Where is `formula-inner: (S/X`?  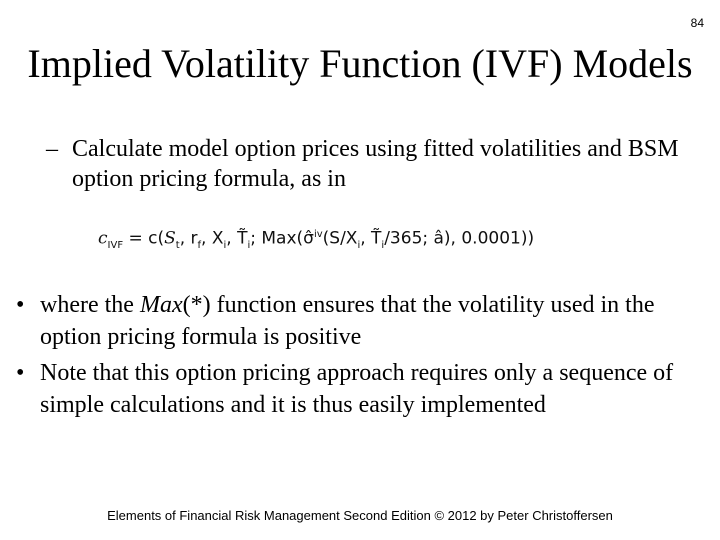 formula-inner: (S/X is located at coordinates (340, 238).